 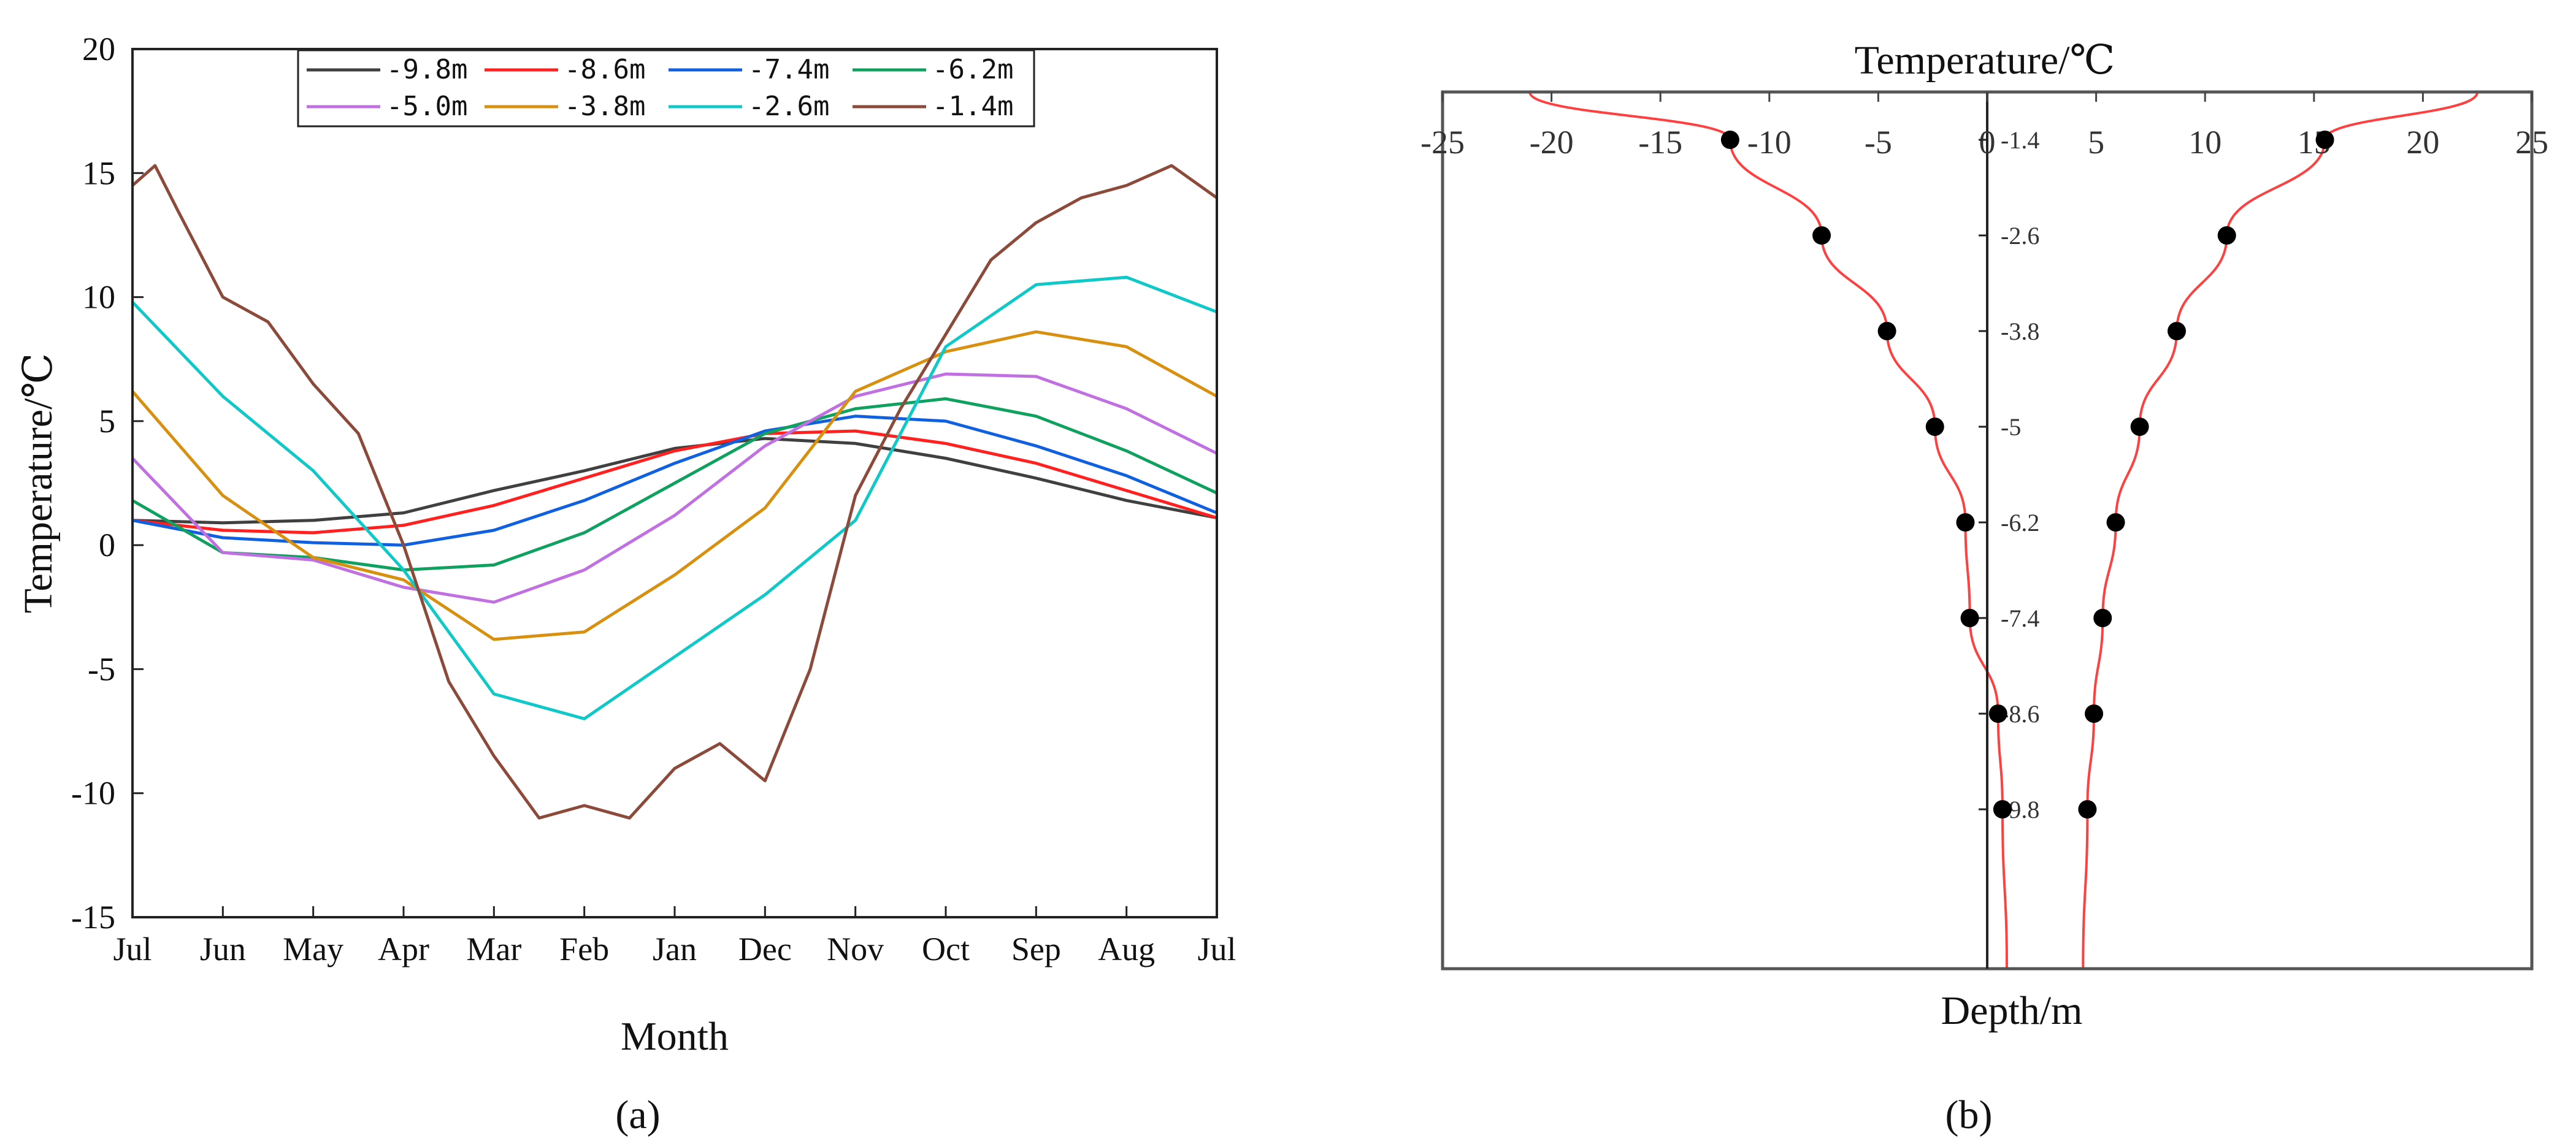 I want to click on x-axis-ticks: Jul Jun May Apr Mar Feb Jan Dec Nov Oct Sep Aug Jul, so click(x=674, y=936).